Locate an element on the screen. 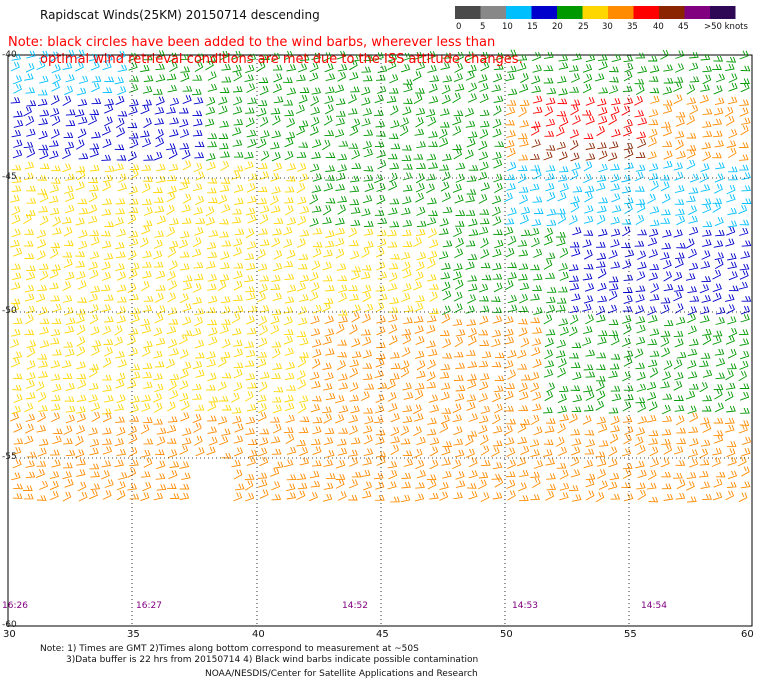 The width and height of the screenshot is (760, 688). swath-time-1: 16:26 is located at coordinates (15, 606).